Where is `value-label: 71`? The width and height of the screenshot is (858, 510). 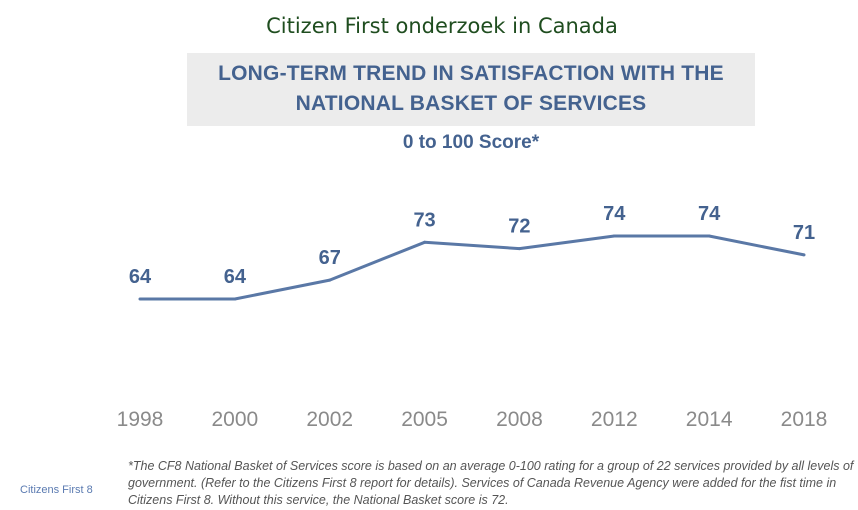 value-label: 71 is located at coordinates (804, 233).